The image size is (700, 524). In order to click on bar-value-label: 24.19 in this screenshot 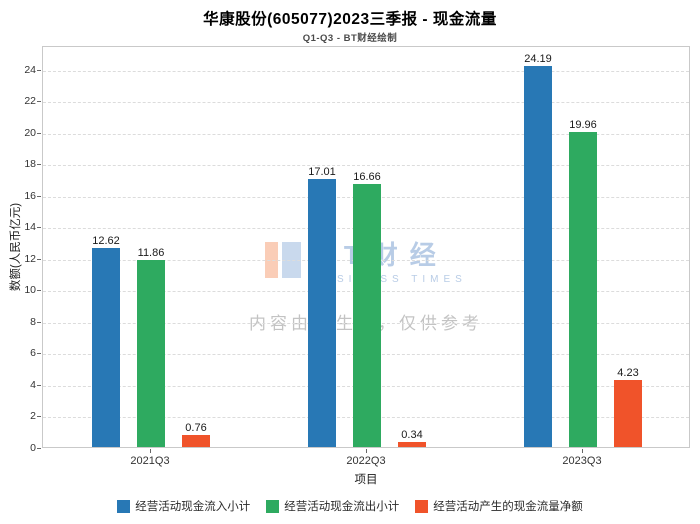, I will do `click(538, 58)`.